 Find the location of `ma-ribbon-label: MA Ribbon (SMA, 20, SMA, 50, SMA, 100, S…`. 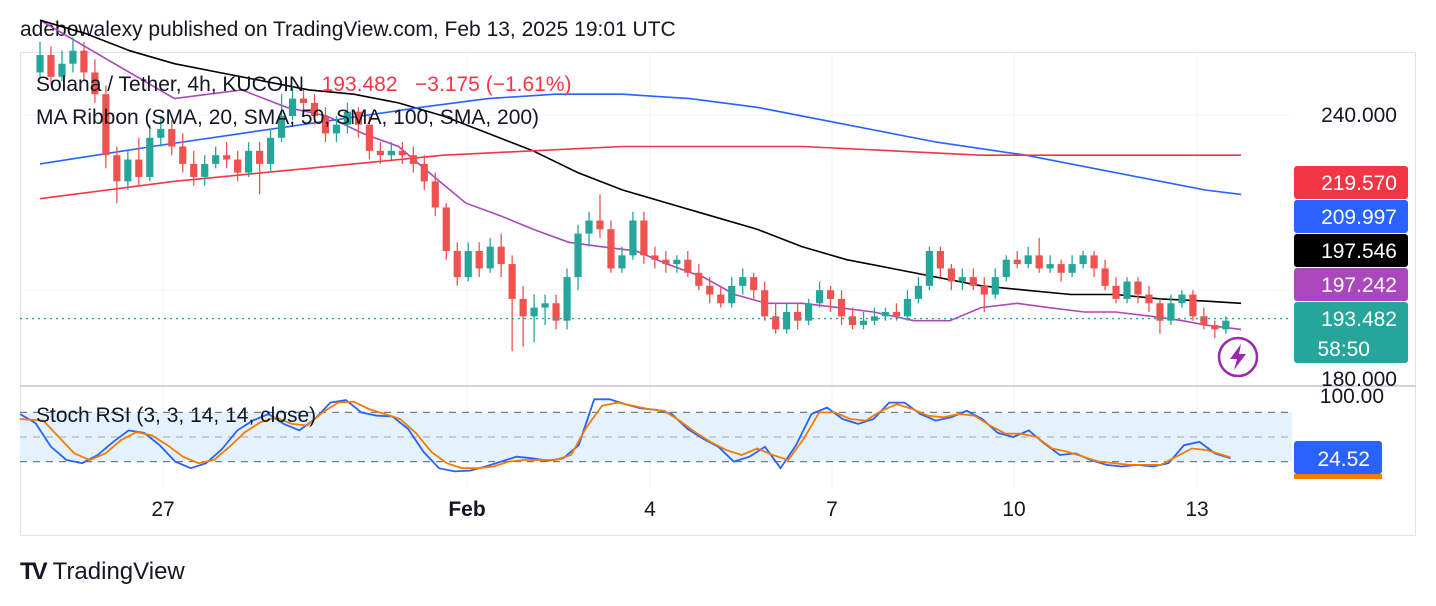

ma-ribbon-label: MA Ribbon (SMA, 20, SMA, 50, SMA, 100, S… is located at coordinates (288, 117).